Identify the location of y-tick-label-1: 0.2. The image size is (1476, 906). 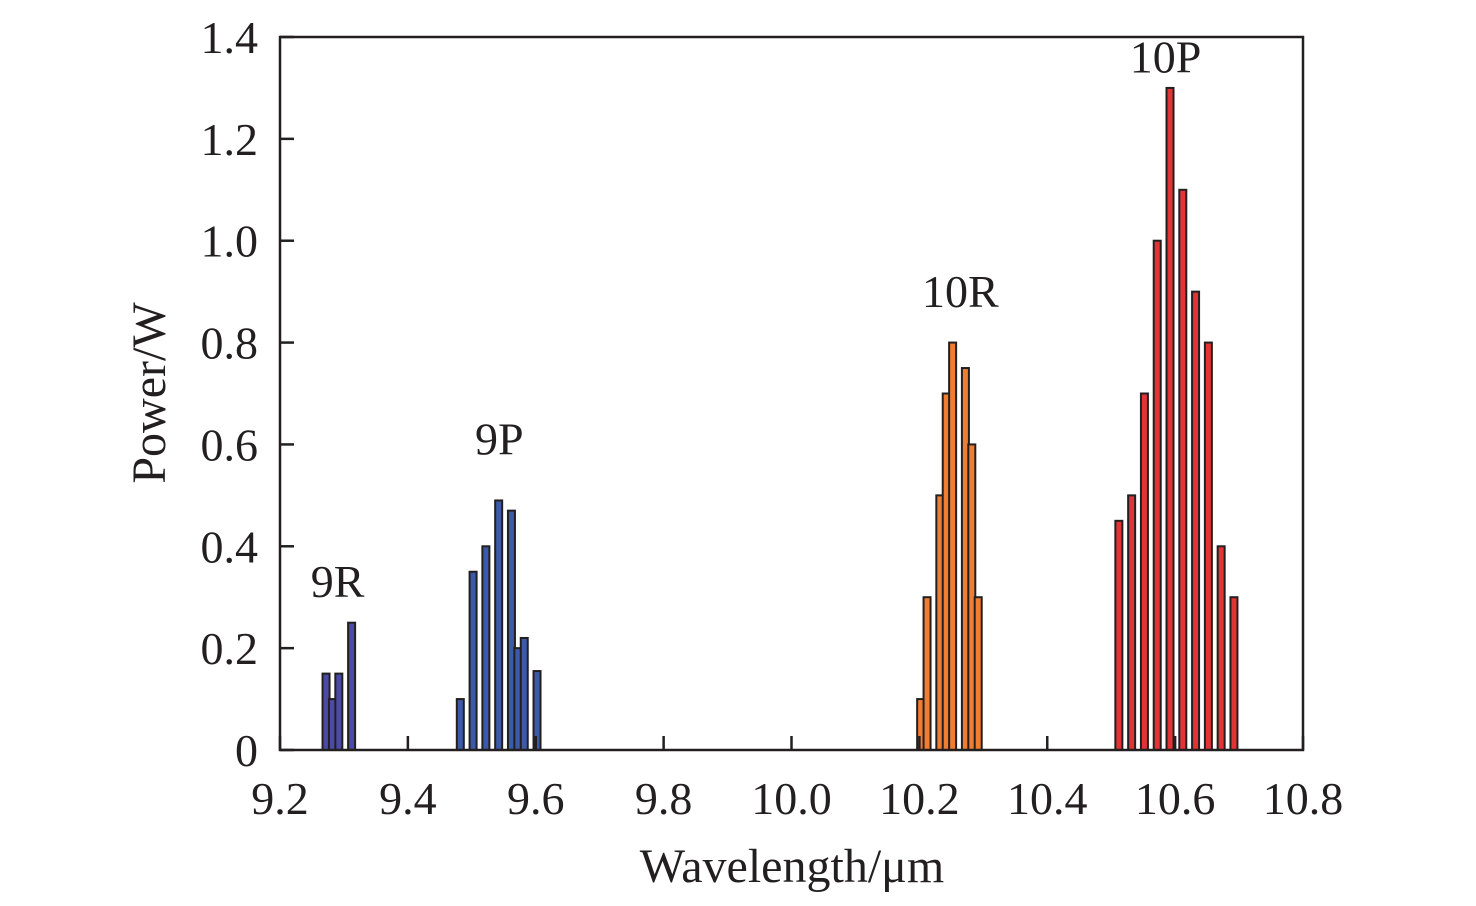
(230, 648).